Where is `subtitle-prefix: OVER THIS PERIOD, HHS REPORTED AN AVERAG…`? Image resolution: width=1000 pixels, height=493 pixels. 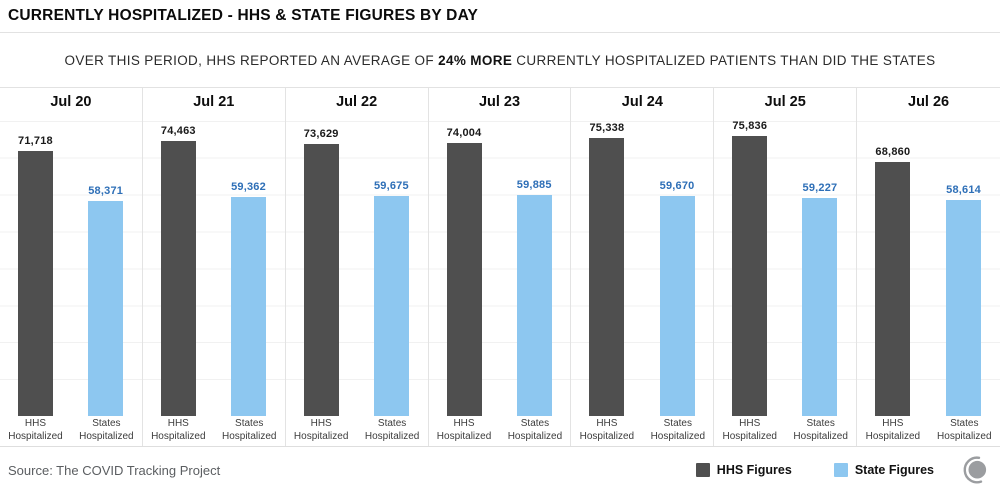
subtitle-prefix: OVER THIS PERIOD, HHS REPORTED AN AVERAG… is located at coordinates (251, 60).